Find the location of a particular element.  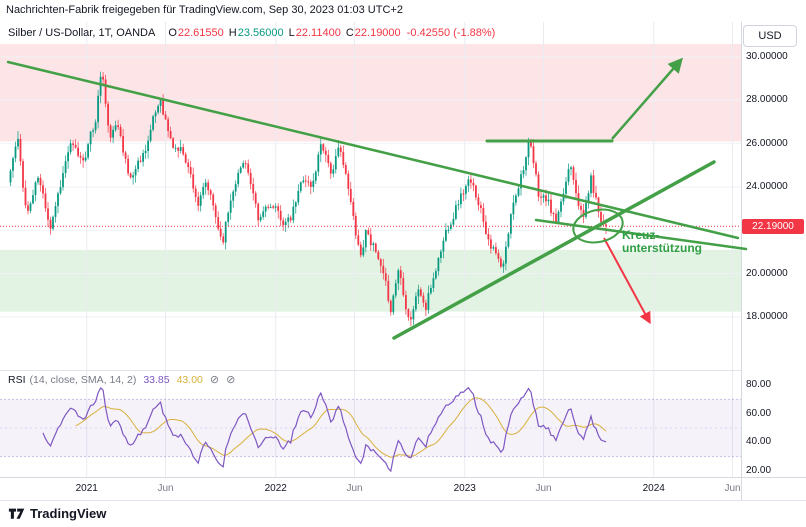

footer: TradingView is located at coordinates (57, 513).